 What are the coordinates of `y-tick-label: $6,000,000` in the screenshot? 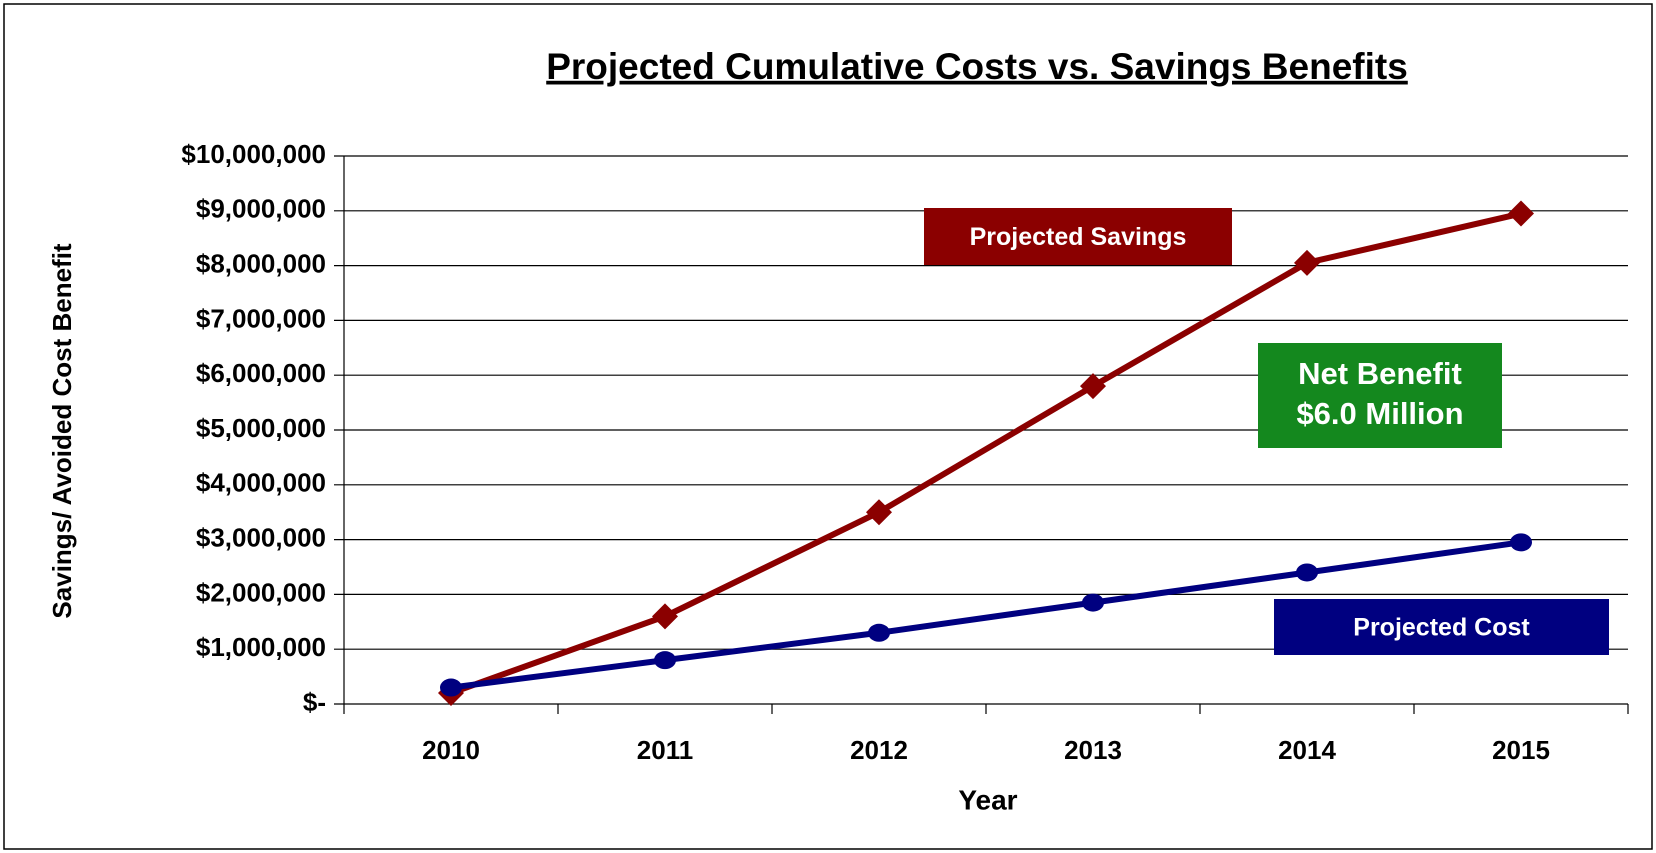 It's located at (261, 373).